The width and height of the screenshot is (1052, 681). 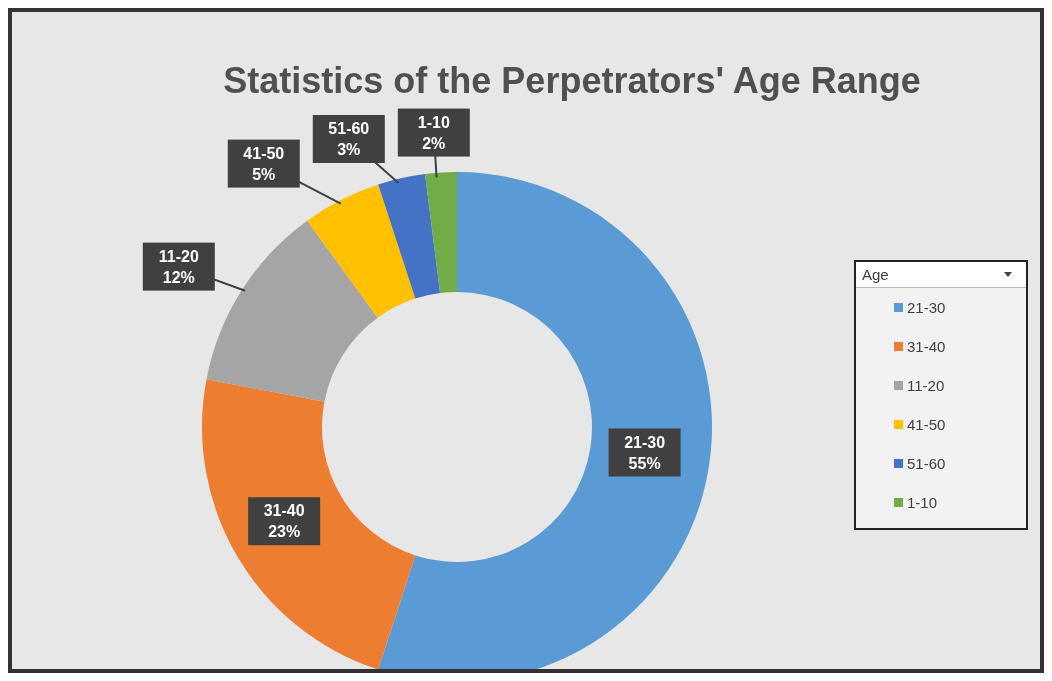 I want to click on data-label: 55%, so click(x=644, y=463).